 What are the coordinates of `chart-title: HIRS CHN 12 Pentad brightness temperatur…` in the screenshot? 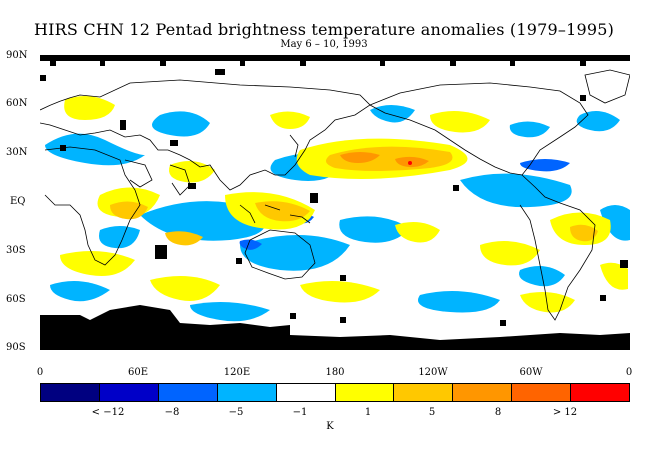 It's located at (324, 29).